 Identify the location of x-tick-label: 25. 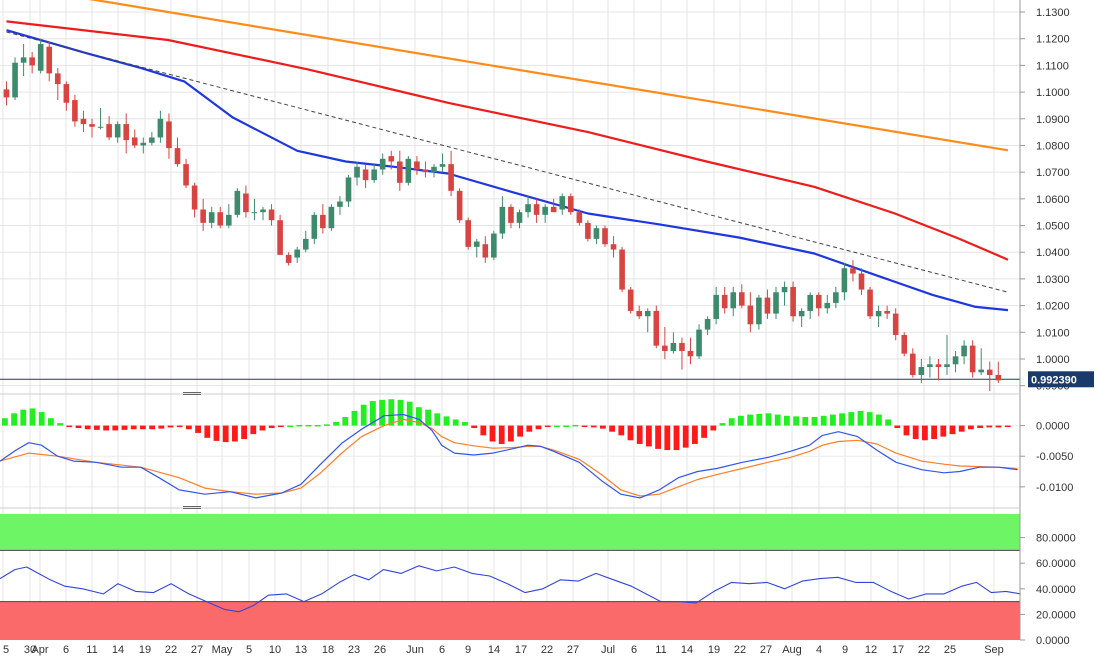
(950, 650).